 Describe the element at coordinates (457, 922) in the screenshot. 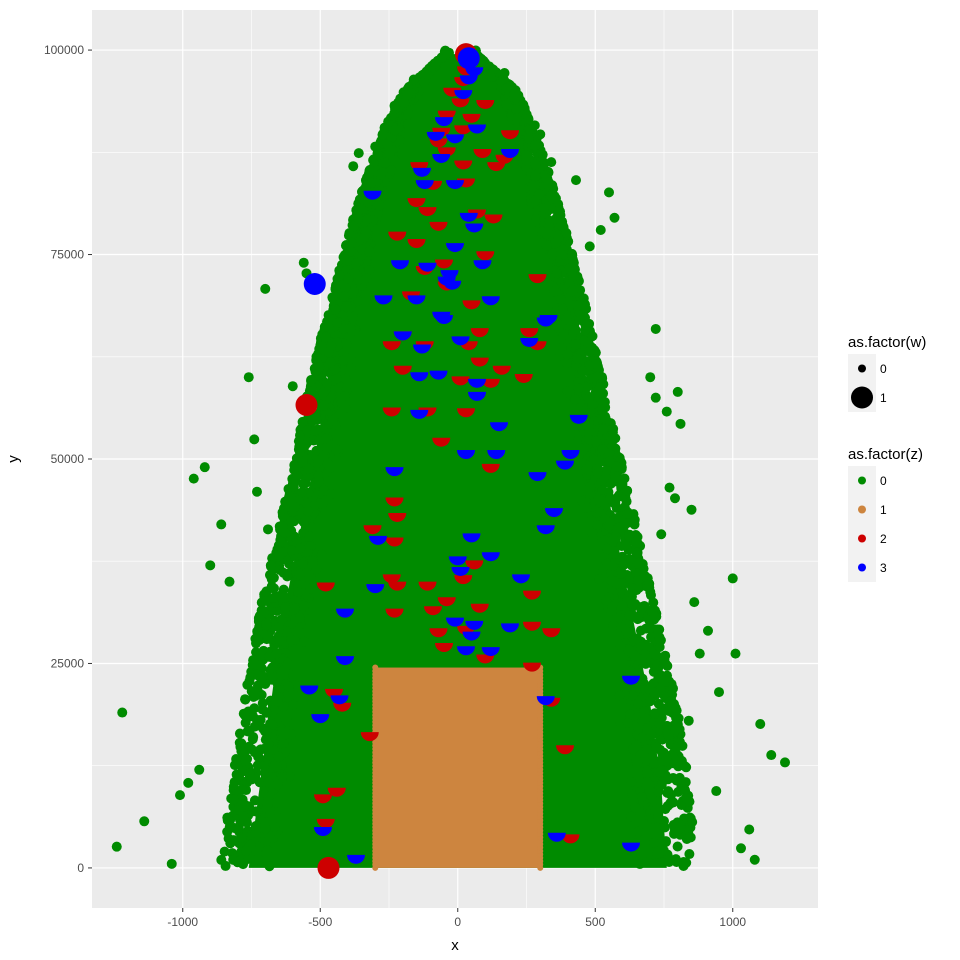

I see `x-tick-label: 0` at that location.